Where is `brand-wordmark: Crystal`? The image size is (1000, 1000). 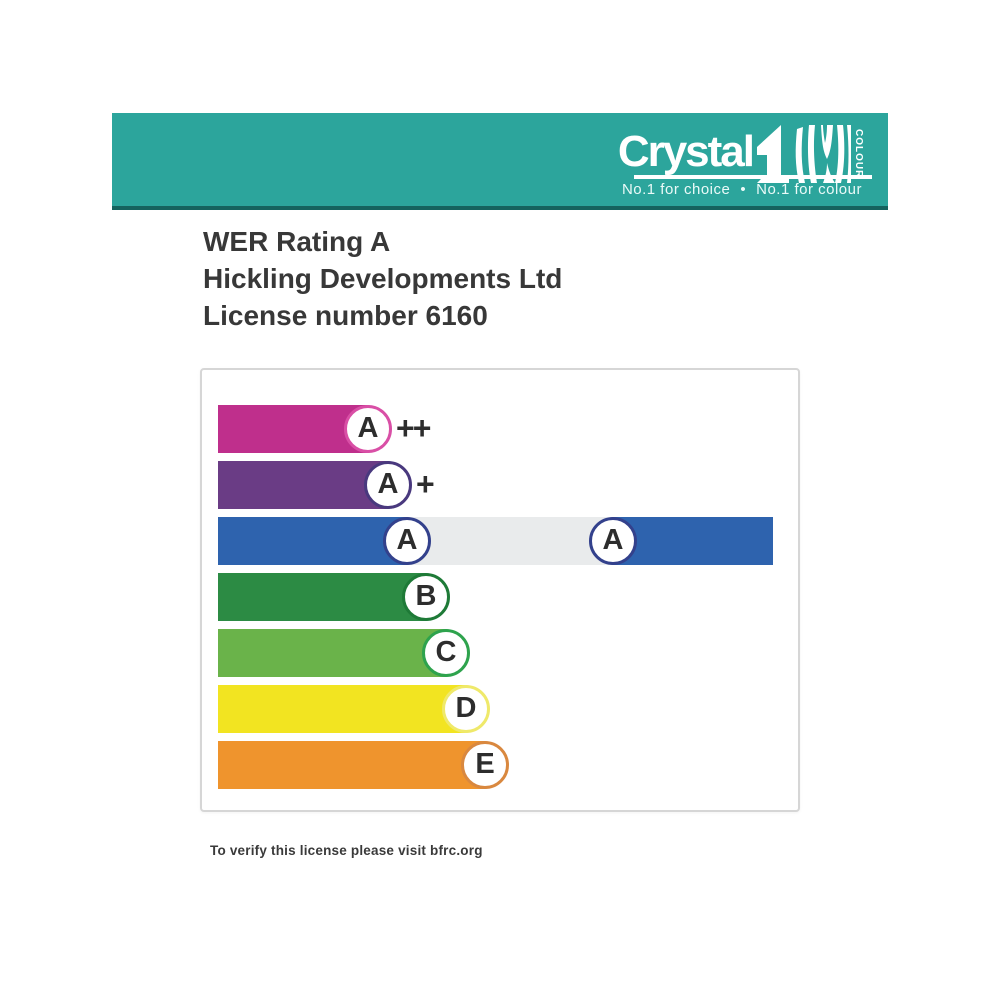 brand-wordmark: Crystal is located at coordinates (686, 151).